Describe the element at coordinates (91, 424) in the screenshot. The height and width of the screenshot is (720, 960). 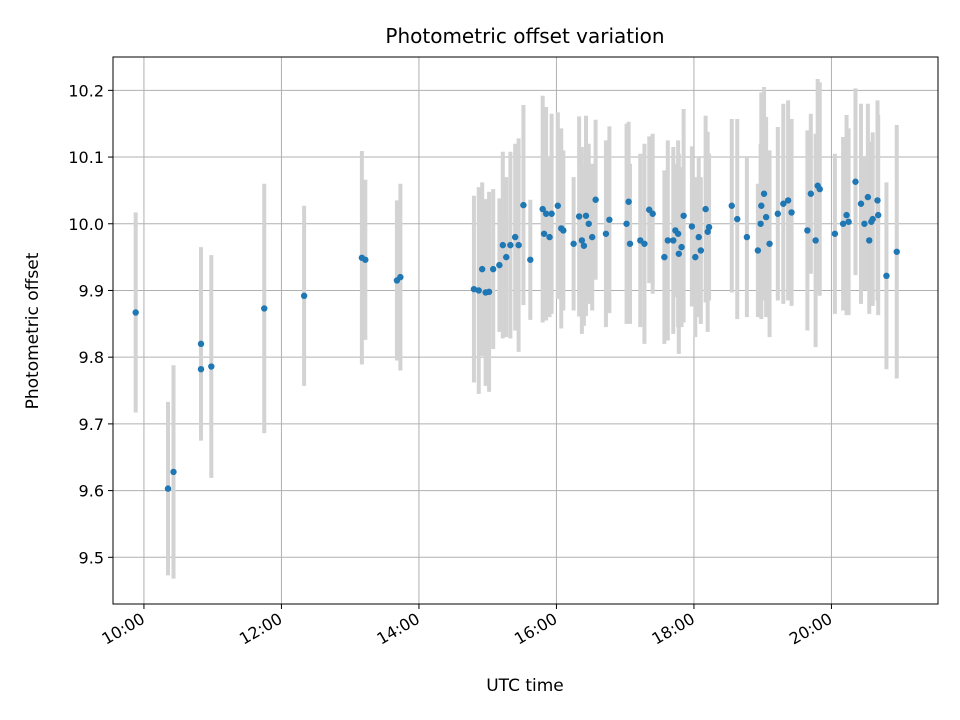
I see `y-tick-label: 9.7` at that location.